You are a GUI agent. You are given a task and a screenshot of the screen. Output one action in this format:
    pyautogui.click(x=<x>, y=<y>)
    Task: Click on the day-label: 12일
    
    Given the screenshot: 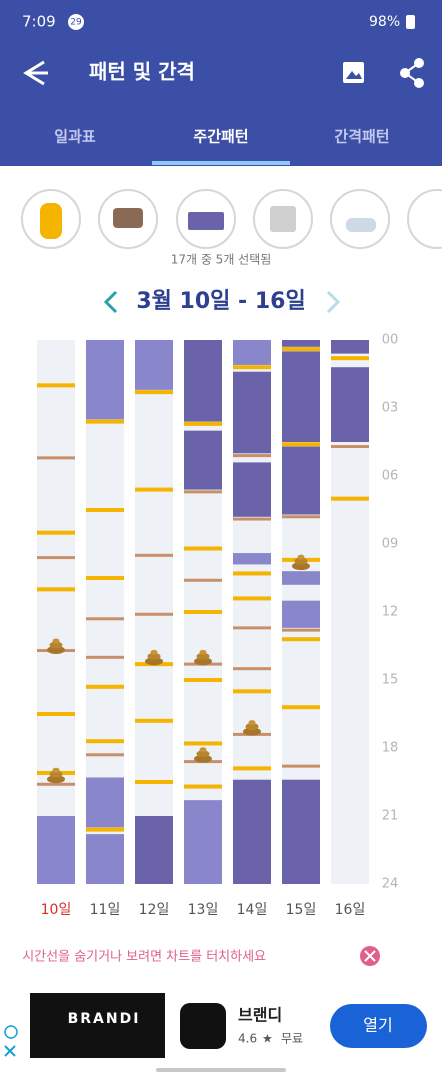 What is the action you would take?
    pyautogui.click(x=154, y=910)
    